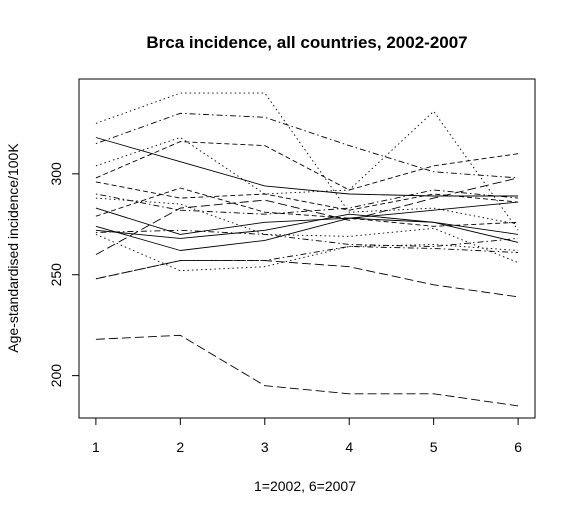 The image size is (575, 515). Describe the element at coordinates (13, 248) in the screenshot. I see `y-axis-label: Age-standardised incidence/100K` at that location.